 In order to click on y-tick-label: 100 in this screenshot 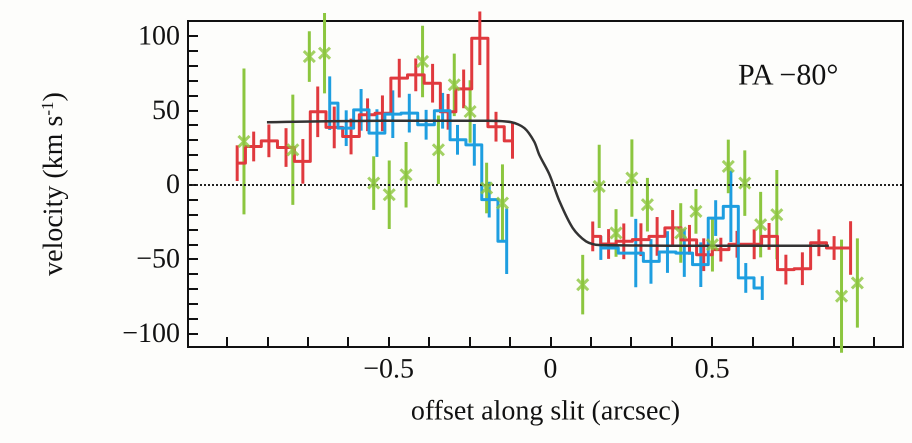, I will do `click(159, 36)`.